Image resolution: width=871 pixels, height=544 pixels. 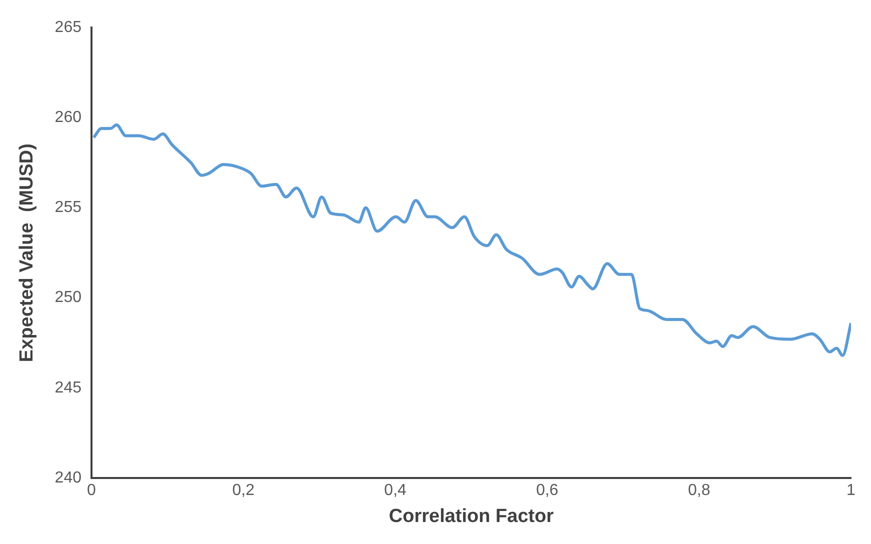 What do you see at coordinates (68, 477) in the screenshot?
I see `y-tick-label: 240` at bounding box center [68, 477].